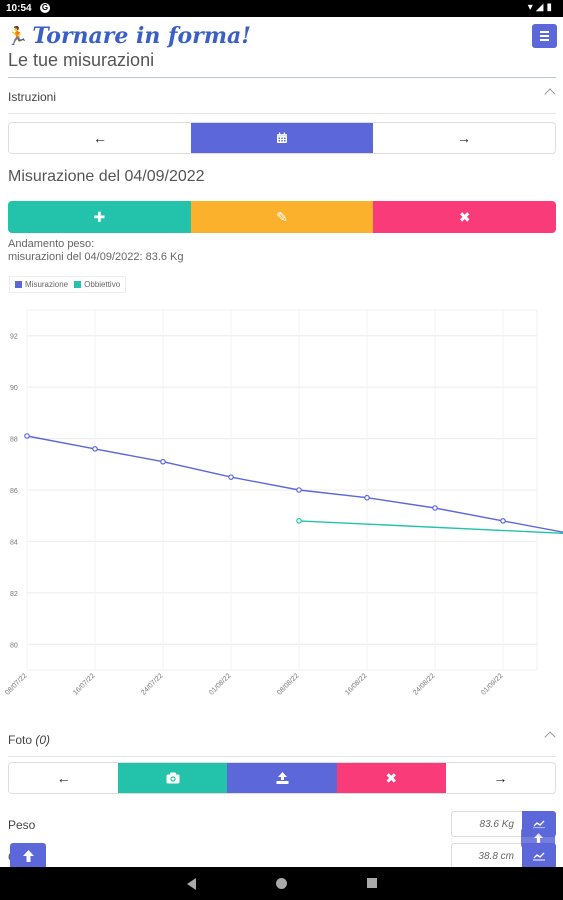  Describe the element at coordinates (14, 491) in the screenshot. I see `y-tick-label: 86` at that location.